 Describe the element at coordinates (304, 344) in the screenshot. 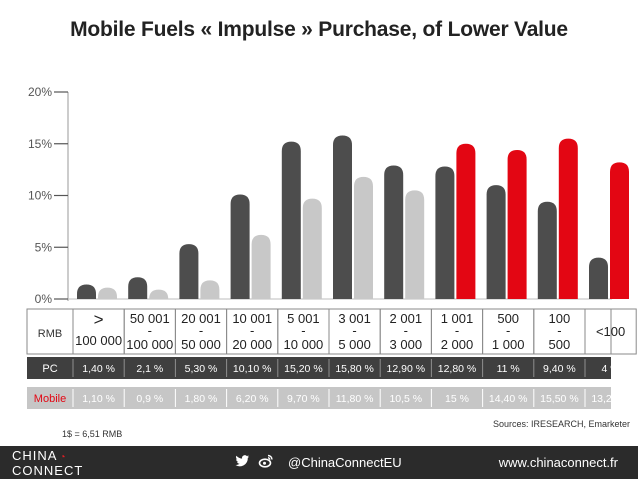

I see `category-label: 10 000` at that location.